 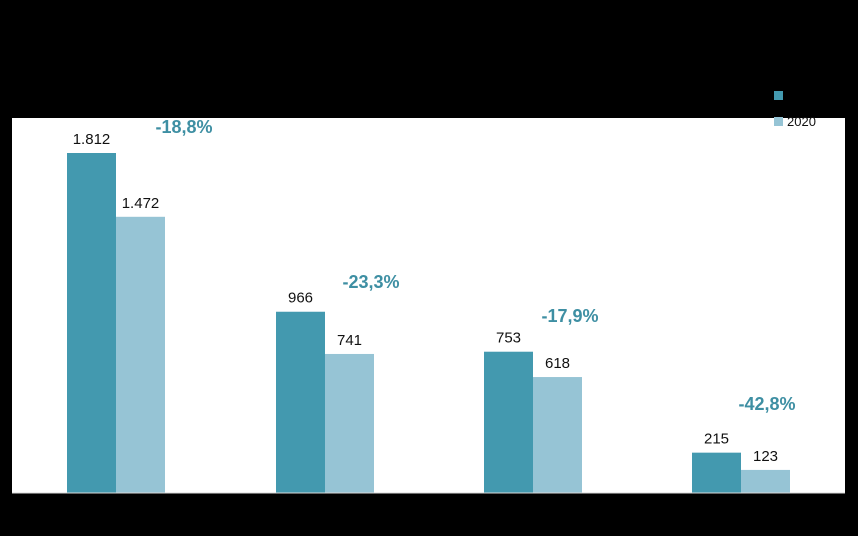 I want to click on bar-series1-cat4, so click(x=716, y=472).